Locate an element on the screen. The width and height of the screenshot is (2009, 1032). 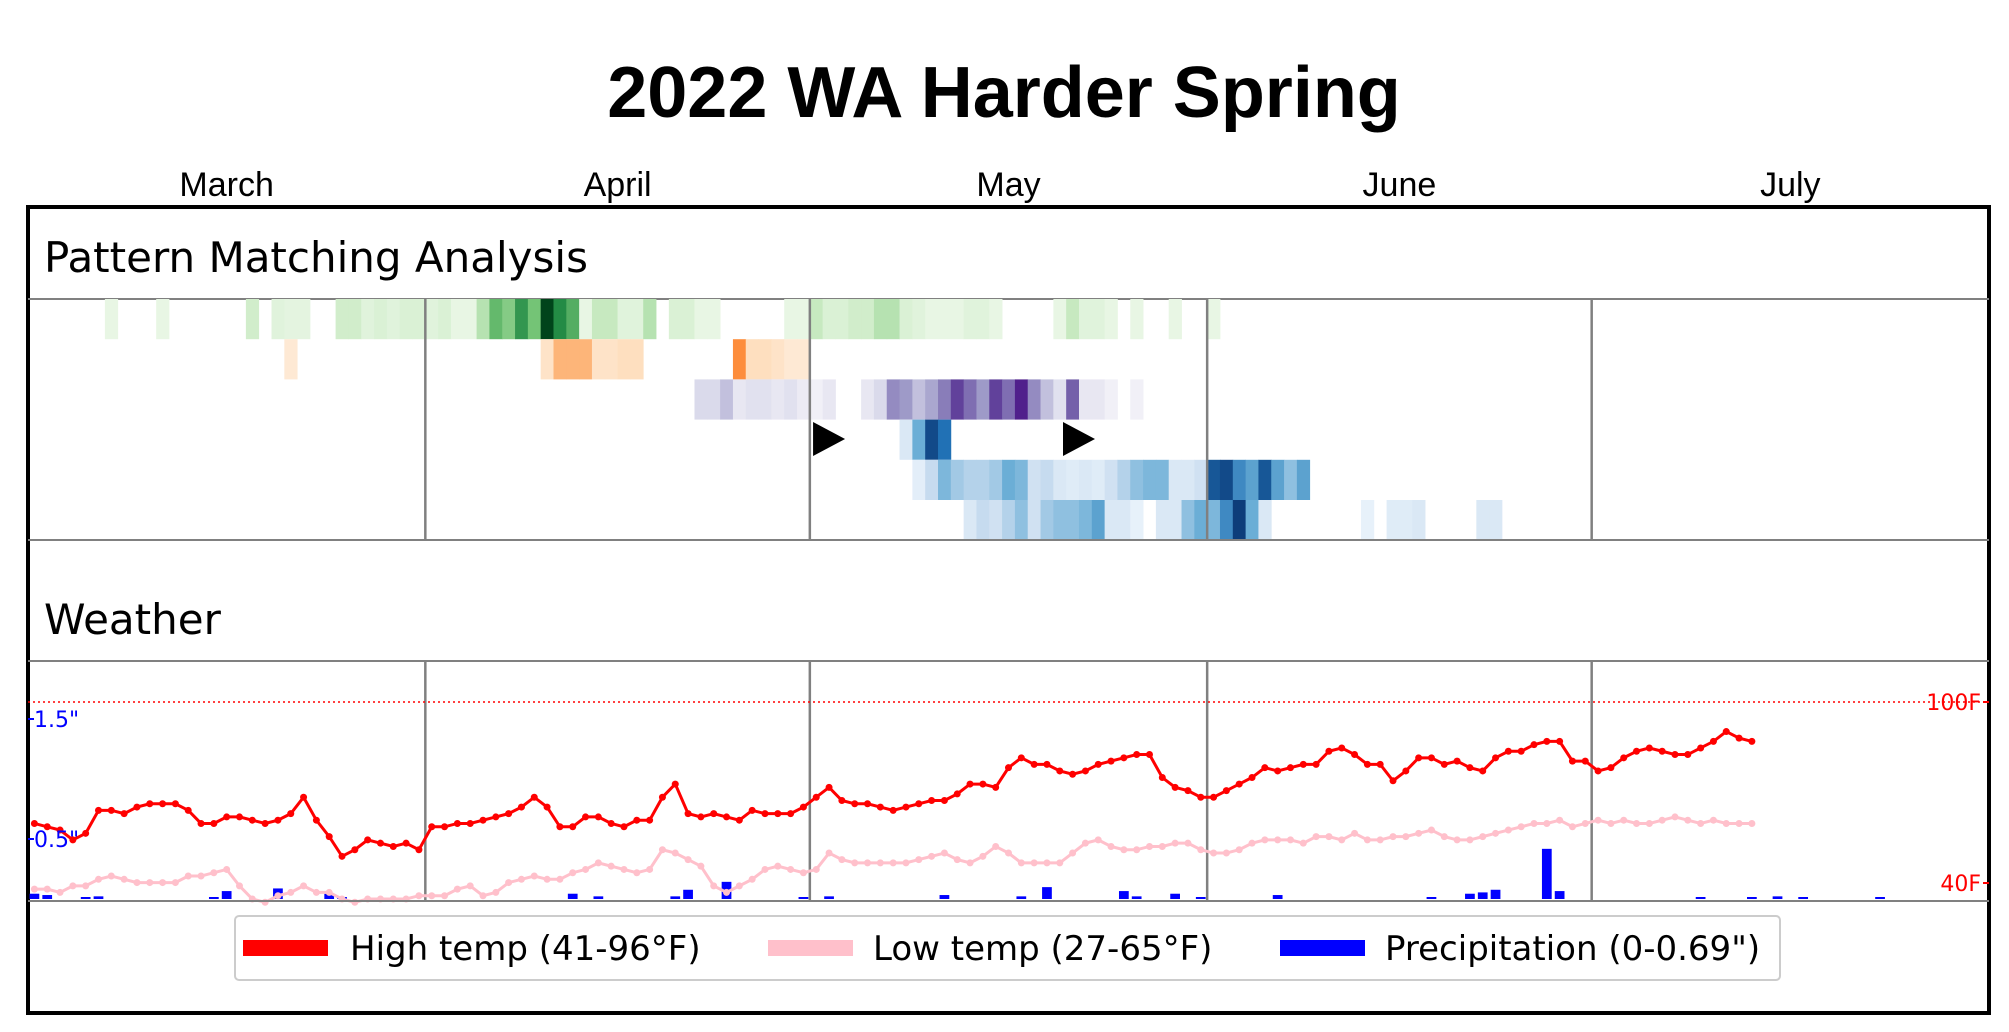
month-label-june: June is located at coordinates (1400, 185).